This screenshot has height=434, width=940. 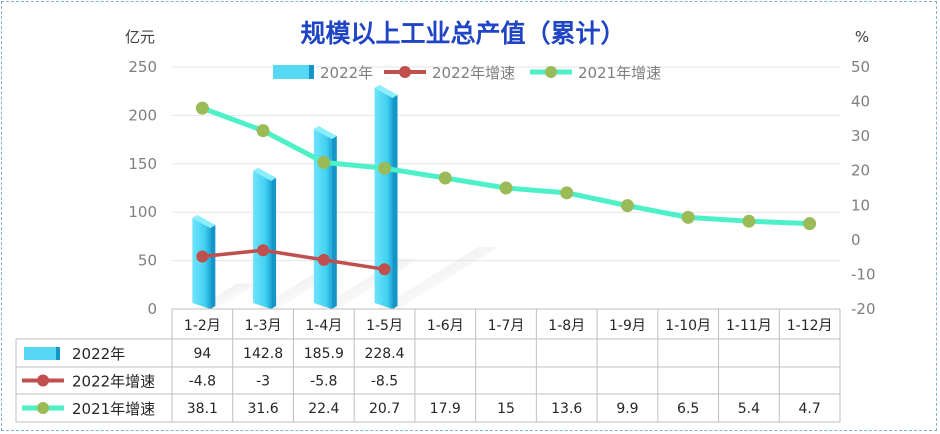 I want to click on right-tick-label: 10, so click(x=860, y=205).